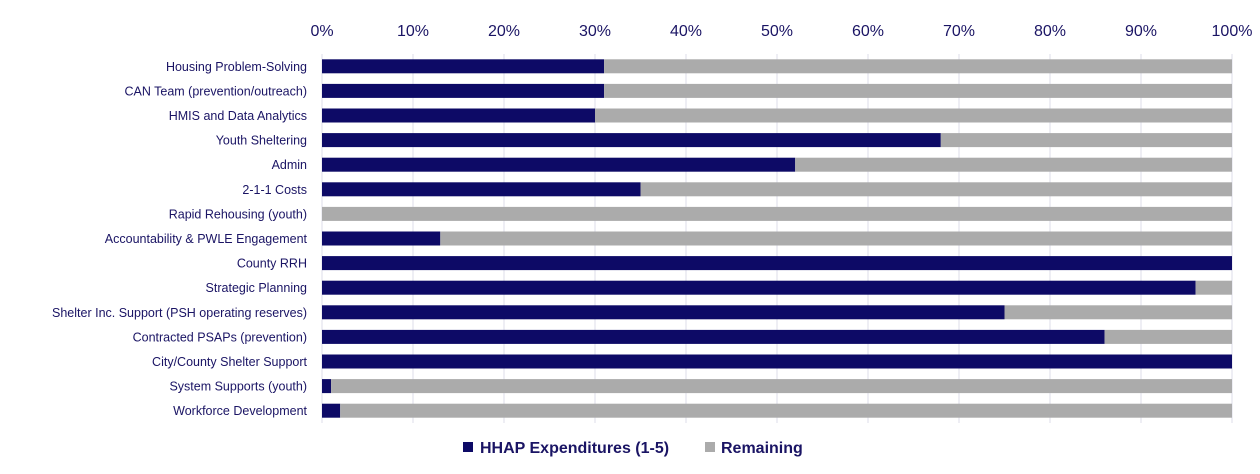  Describe the element at coordinates (236, 67) in the screenshot. I see `category-label: Housing Problem-Solving` at that location.